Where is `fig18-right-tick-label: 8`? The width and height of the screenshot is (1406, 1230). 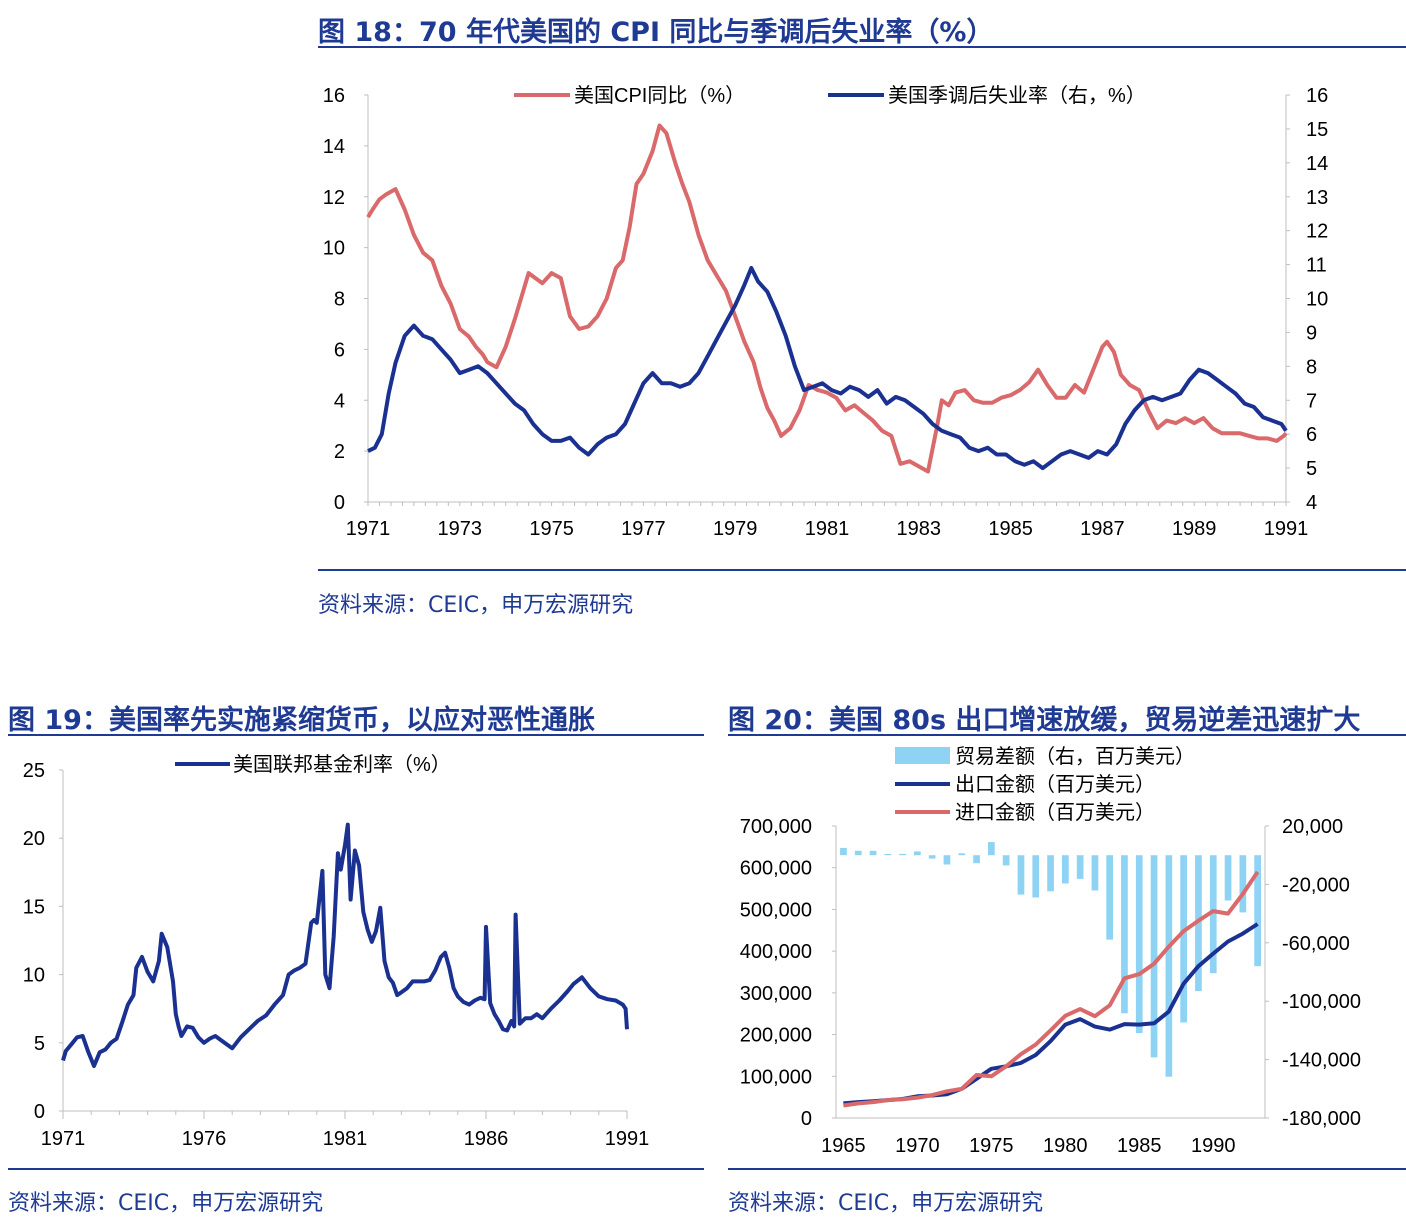
fig18-right-tick-label: 8 is located at coordinates (1311, 367).